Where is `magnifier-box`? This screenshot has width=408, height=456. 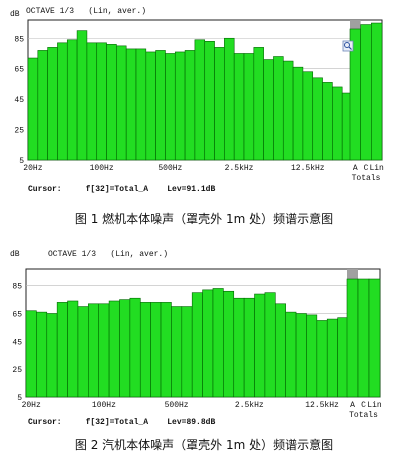 magnifier-box is located at coordinates (348, 46).